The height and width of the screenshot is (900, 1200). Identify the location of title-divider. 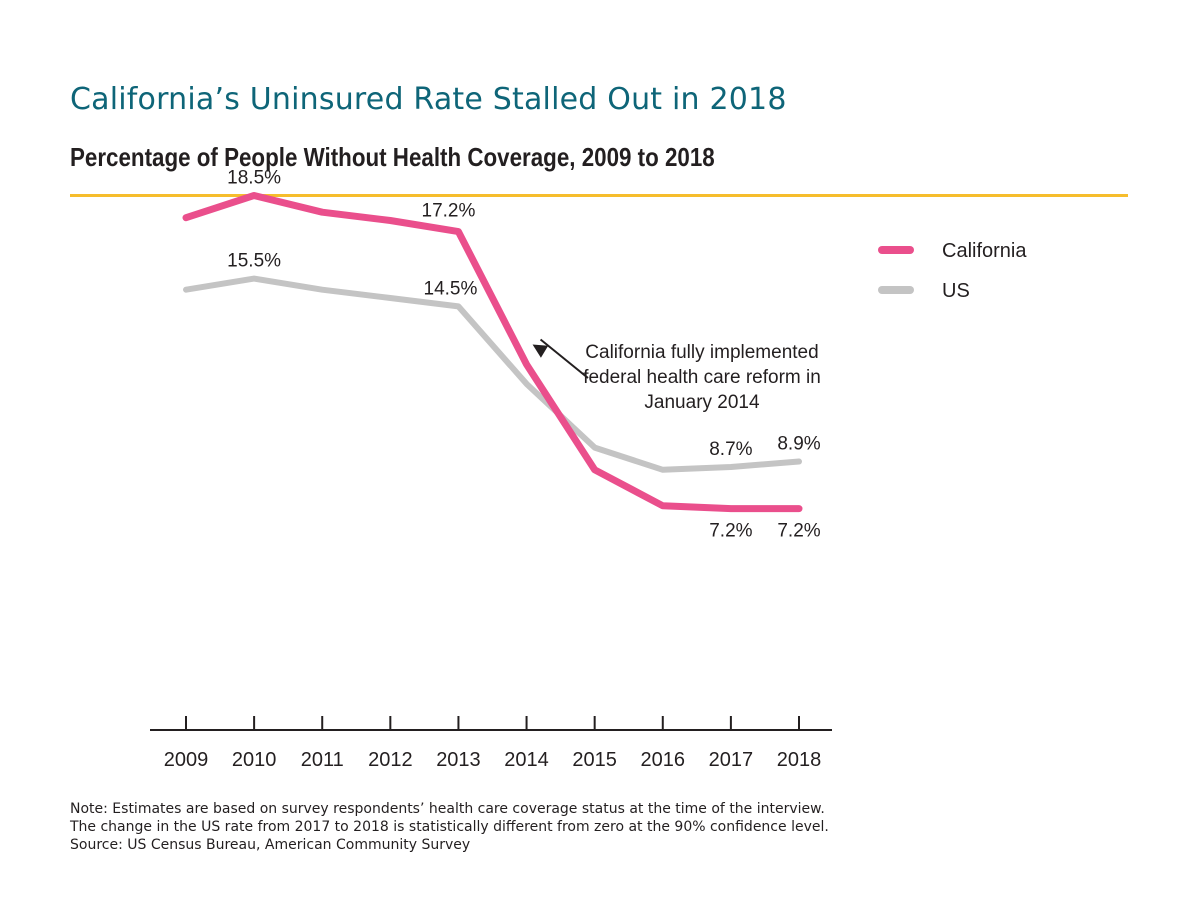
(599, 195).